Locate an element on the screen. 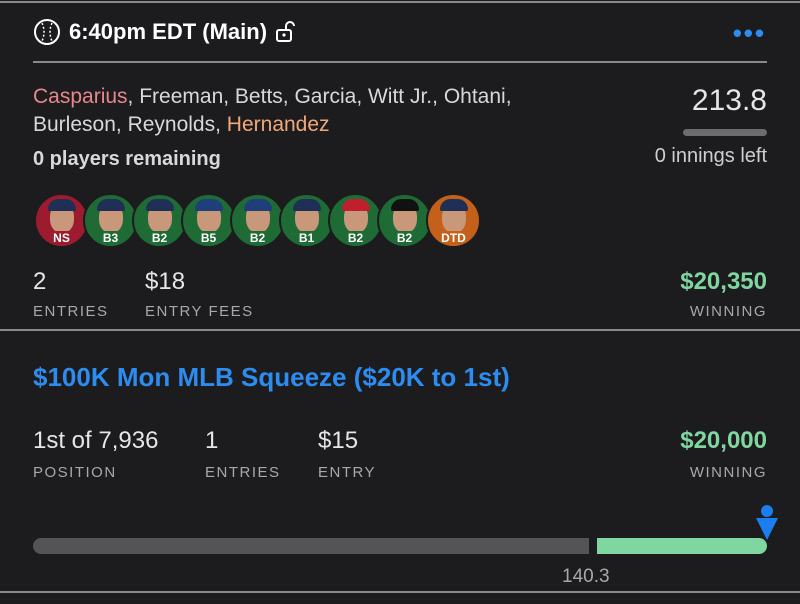 This screenshot has height=604, width=800. entry-fees-label: ENTRY FEES is located at coordinates (199, 311).